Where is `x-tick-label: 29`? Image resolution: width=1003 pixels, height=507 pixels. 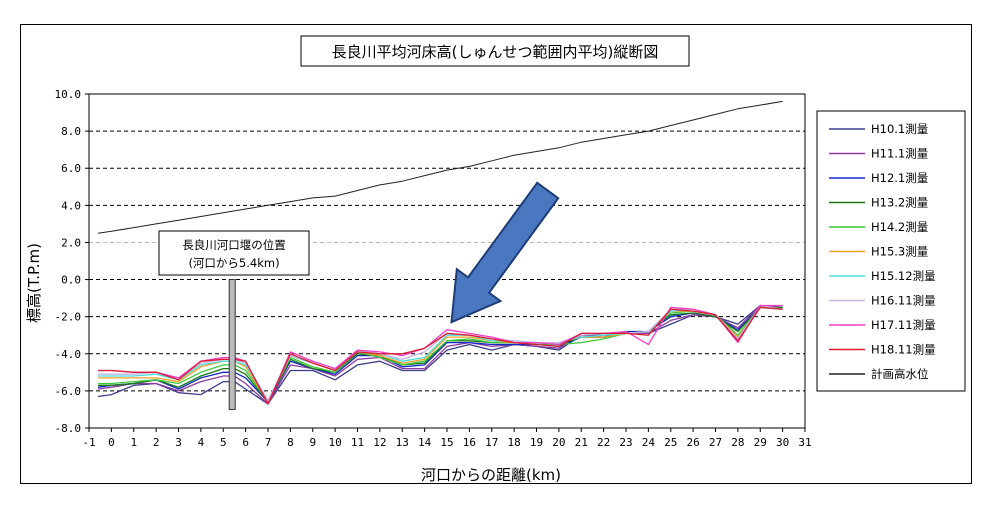 x-tick-label: 29 is located at coordinates (760, 442).